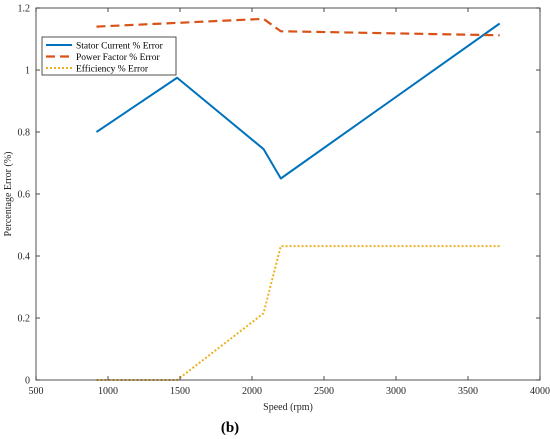 The height and width of the screenshot is (439, 550). What do you see at coordinates (27, 71) in the screenshot?
I see `y-tick-label: 1` at bounding box center [27, 71].